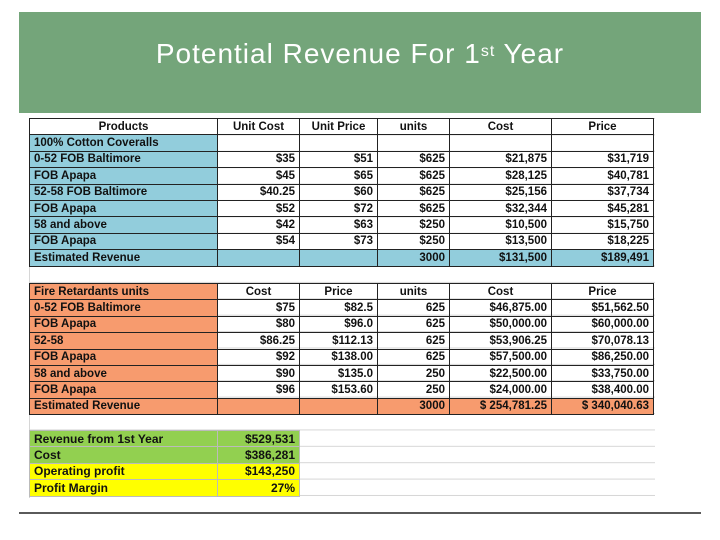 The height and width of the screenshot is (540, 720). I want to click on row-label: Estimated Revenue, so click(123, 406).